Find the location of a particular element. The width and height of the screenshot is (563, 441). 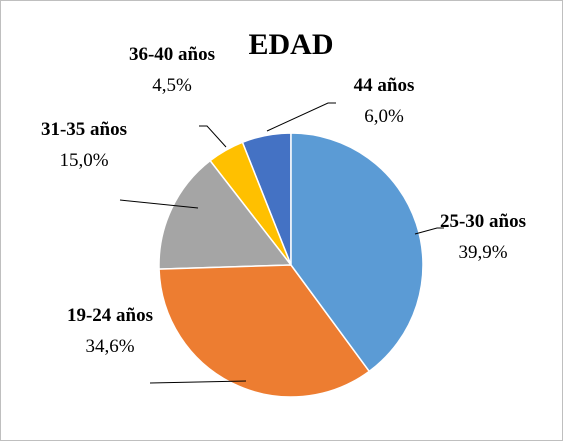

value-label: 15,0% is located at coordinates (84, 160).